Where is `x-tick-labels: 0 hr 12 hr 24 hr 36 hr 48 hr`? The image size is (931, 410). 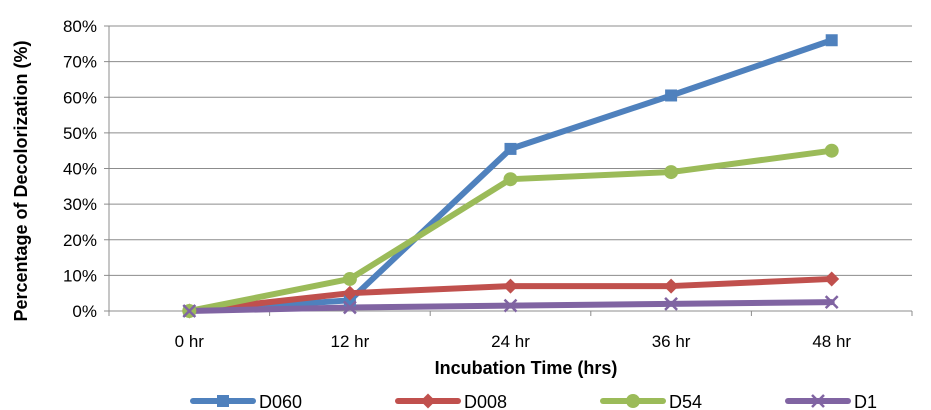 x-tick-labels: 0 hr 12 hr 24 hr 36 hr 48 hr is located at coordinates (513, 341).